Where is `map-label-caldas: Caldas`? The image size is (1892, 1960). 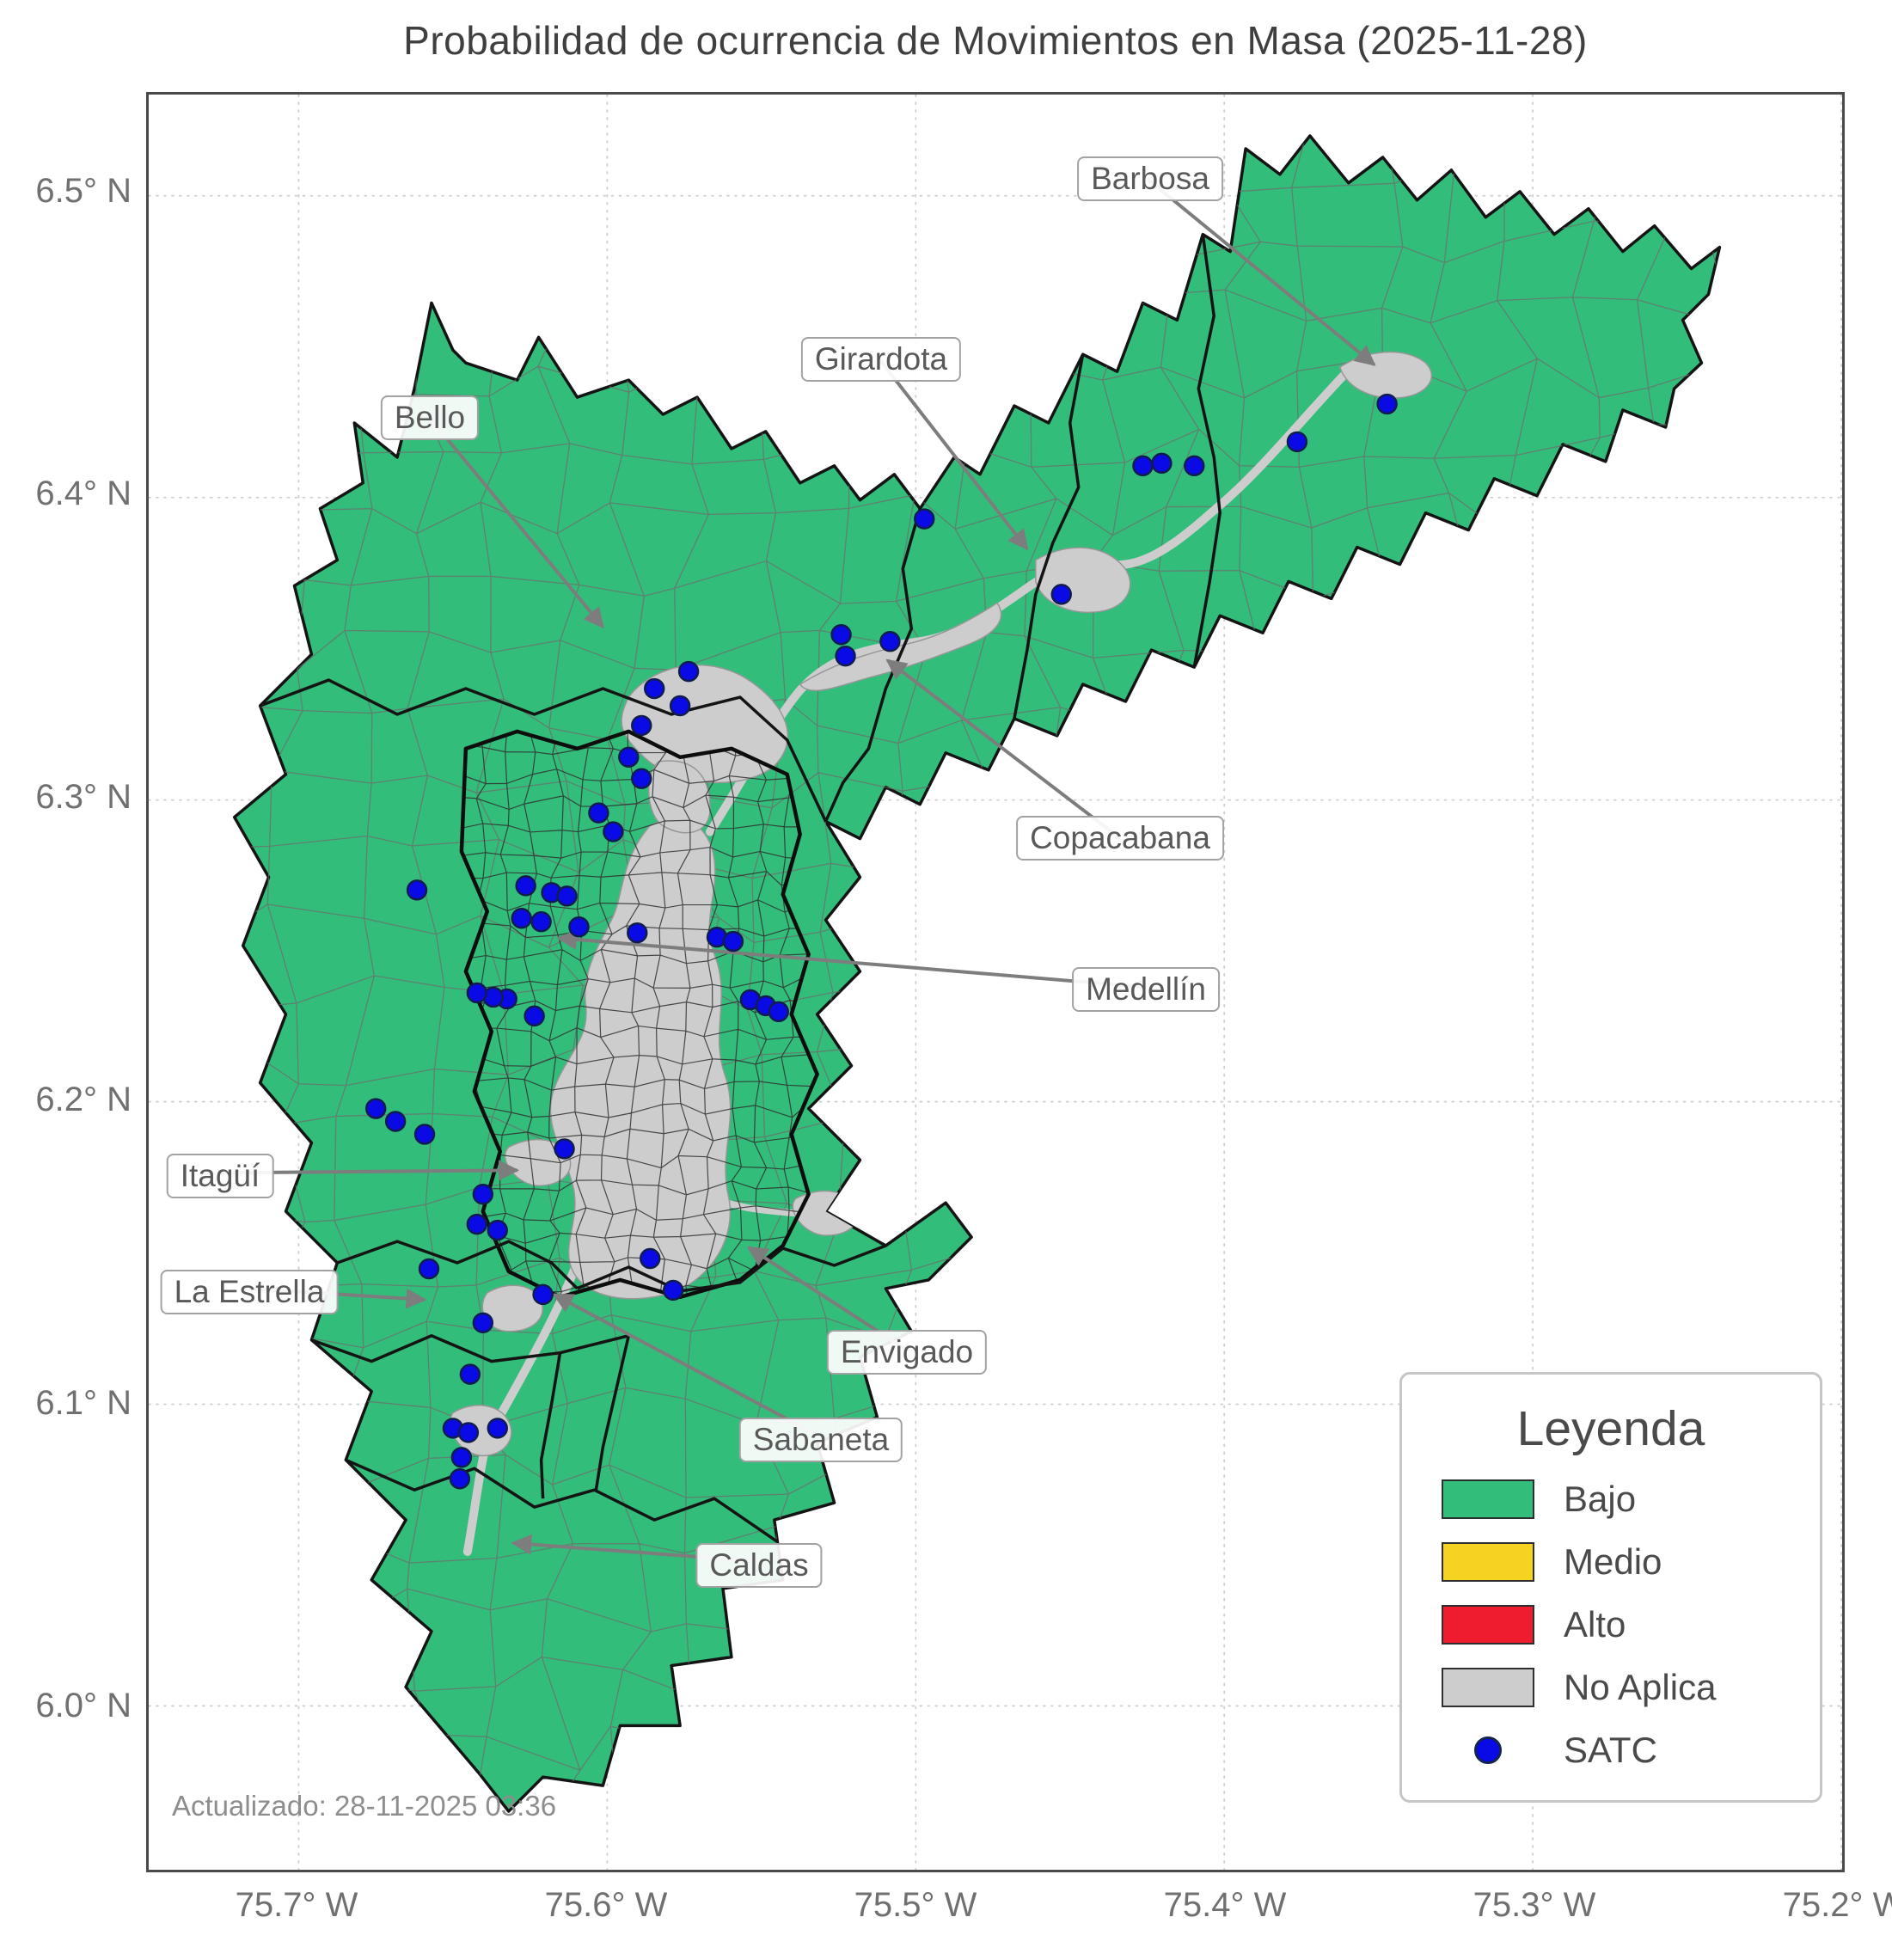
map-label-caldas: Caldas is located at coordinates (759, 1565).